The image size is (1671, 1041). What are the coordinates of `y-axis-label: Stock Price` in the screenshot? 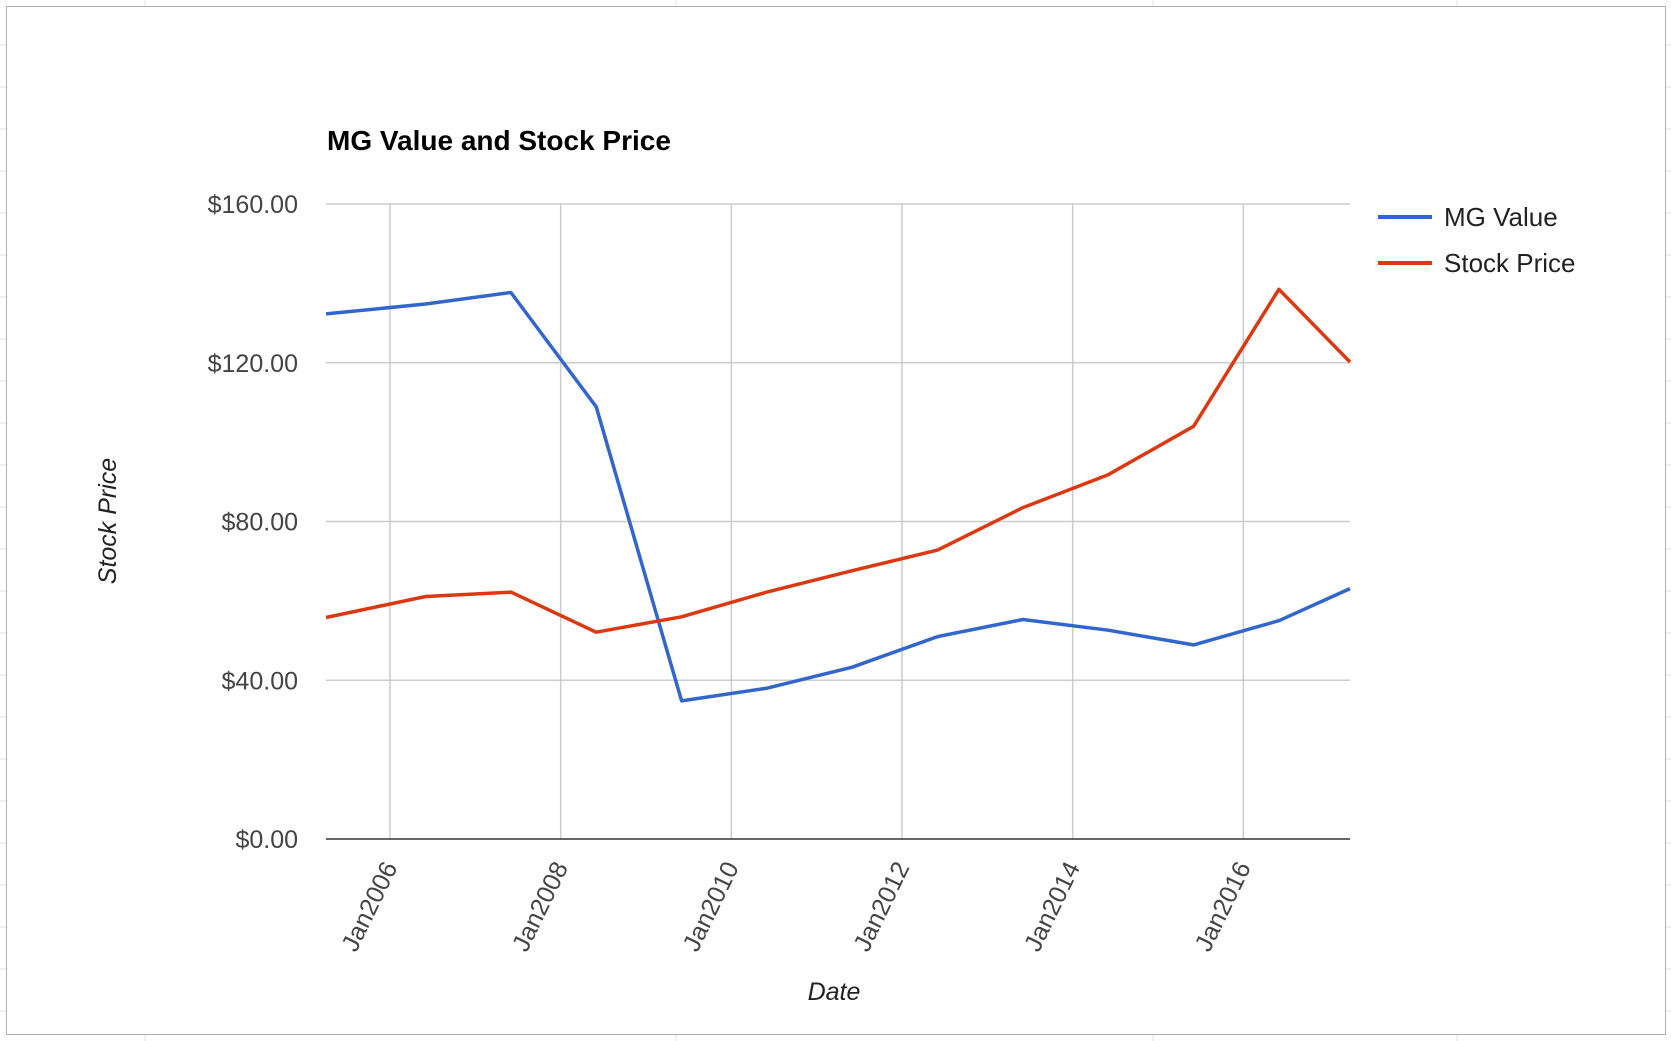 It's located at (108, 521).